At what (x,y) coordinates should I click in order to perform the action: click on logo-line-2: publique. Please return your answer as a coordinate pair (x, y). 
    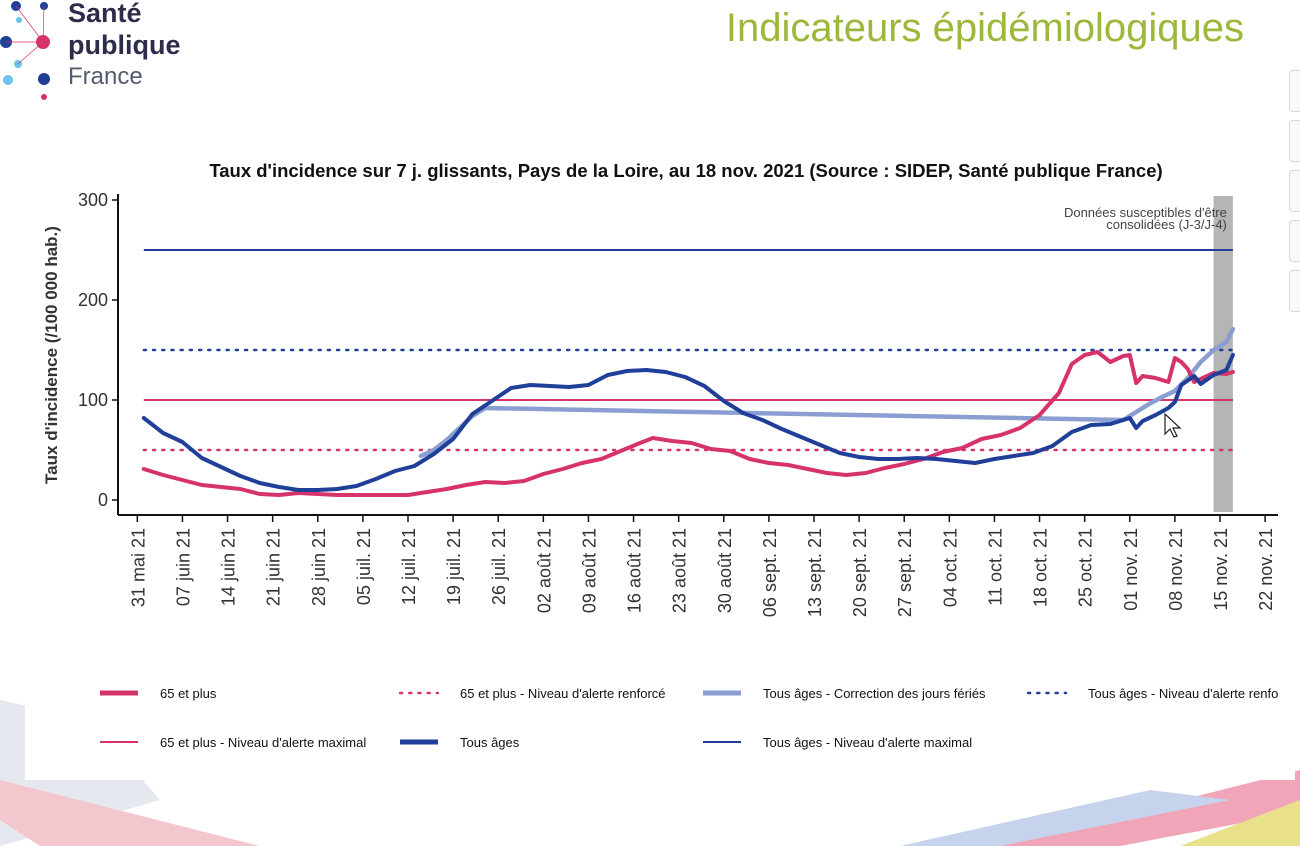
    Looking at the image, I should click on (124, 45).